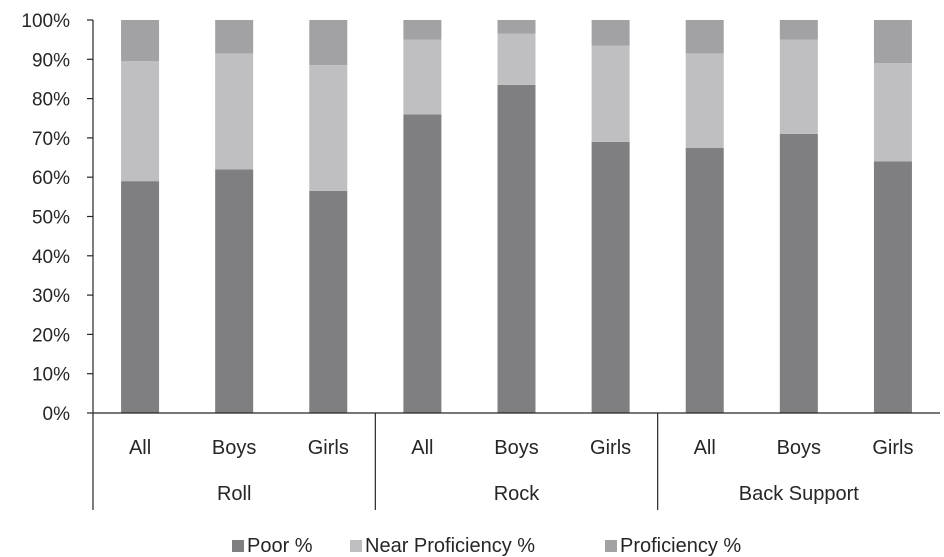  Describe the element at coordinates (51, 60) in the screenshot. I see `y-tick-label: 90%` at that location.